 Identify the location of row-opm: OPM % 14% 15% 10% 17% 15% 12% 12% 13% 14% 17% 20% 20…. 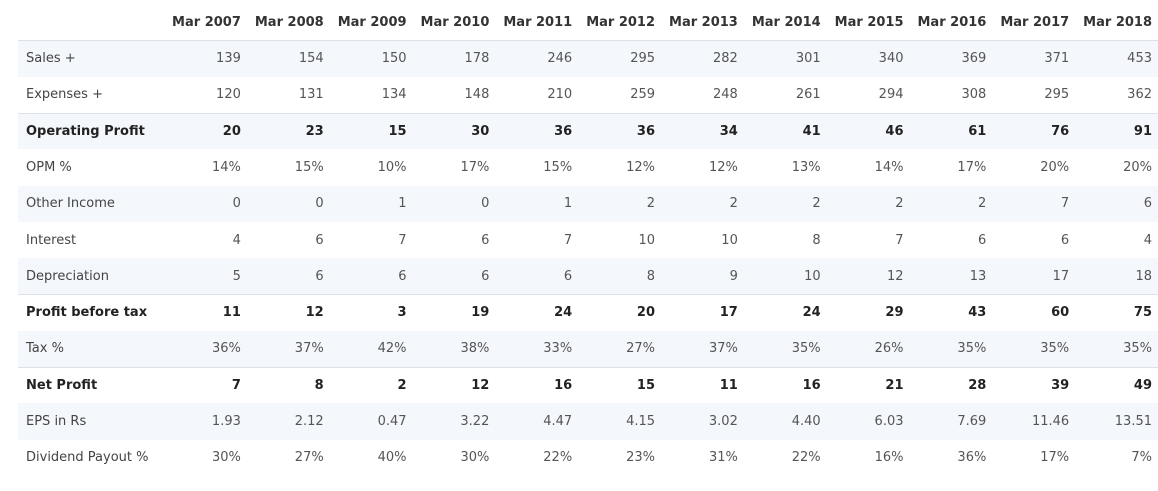
(588, 167).